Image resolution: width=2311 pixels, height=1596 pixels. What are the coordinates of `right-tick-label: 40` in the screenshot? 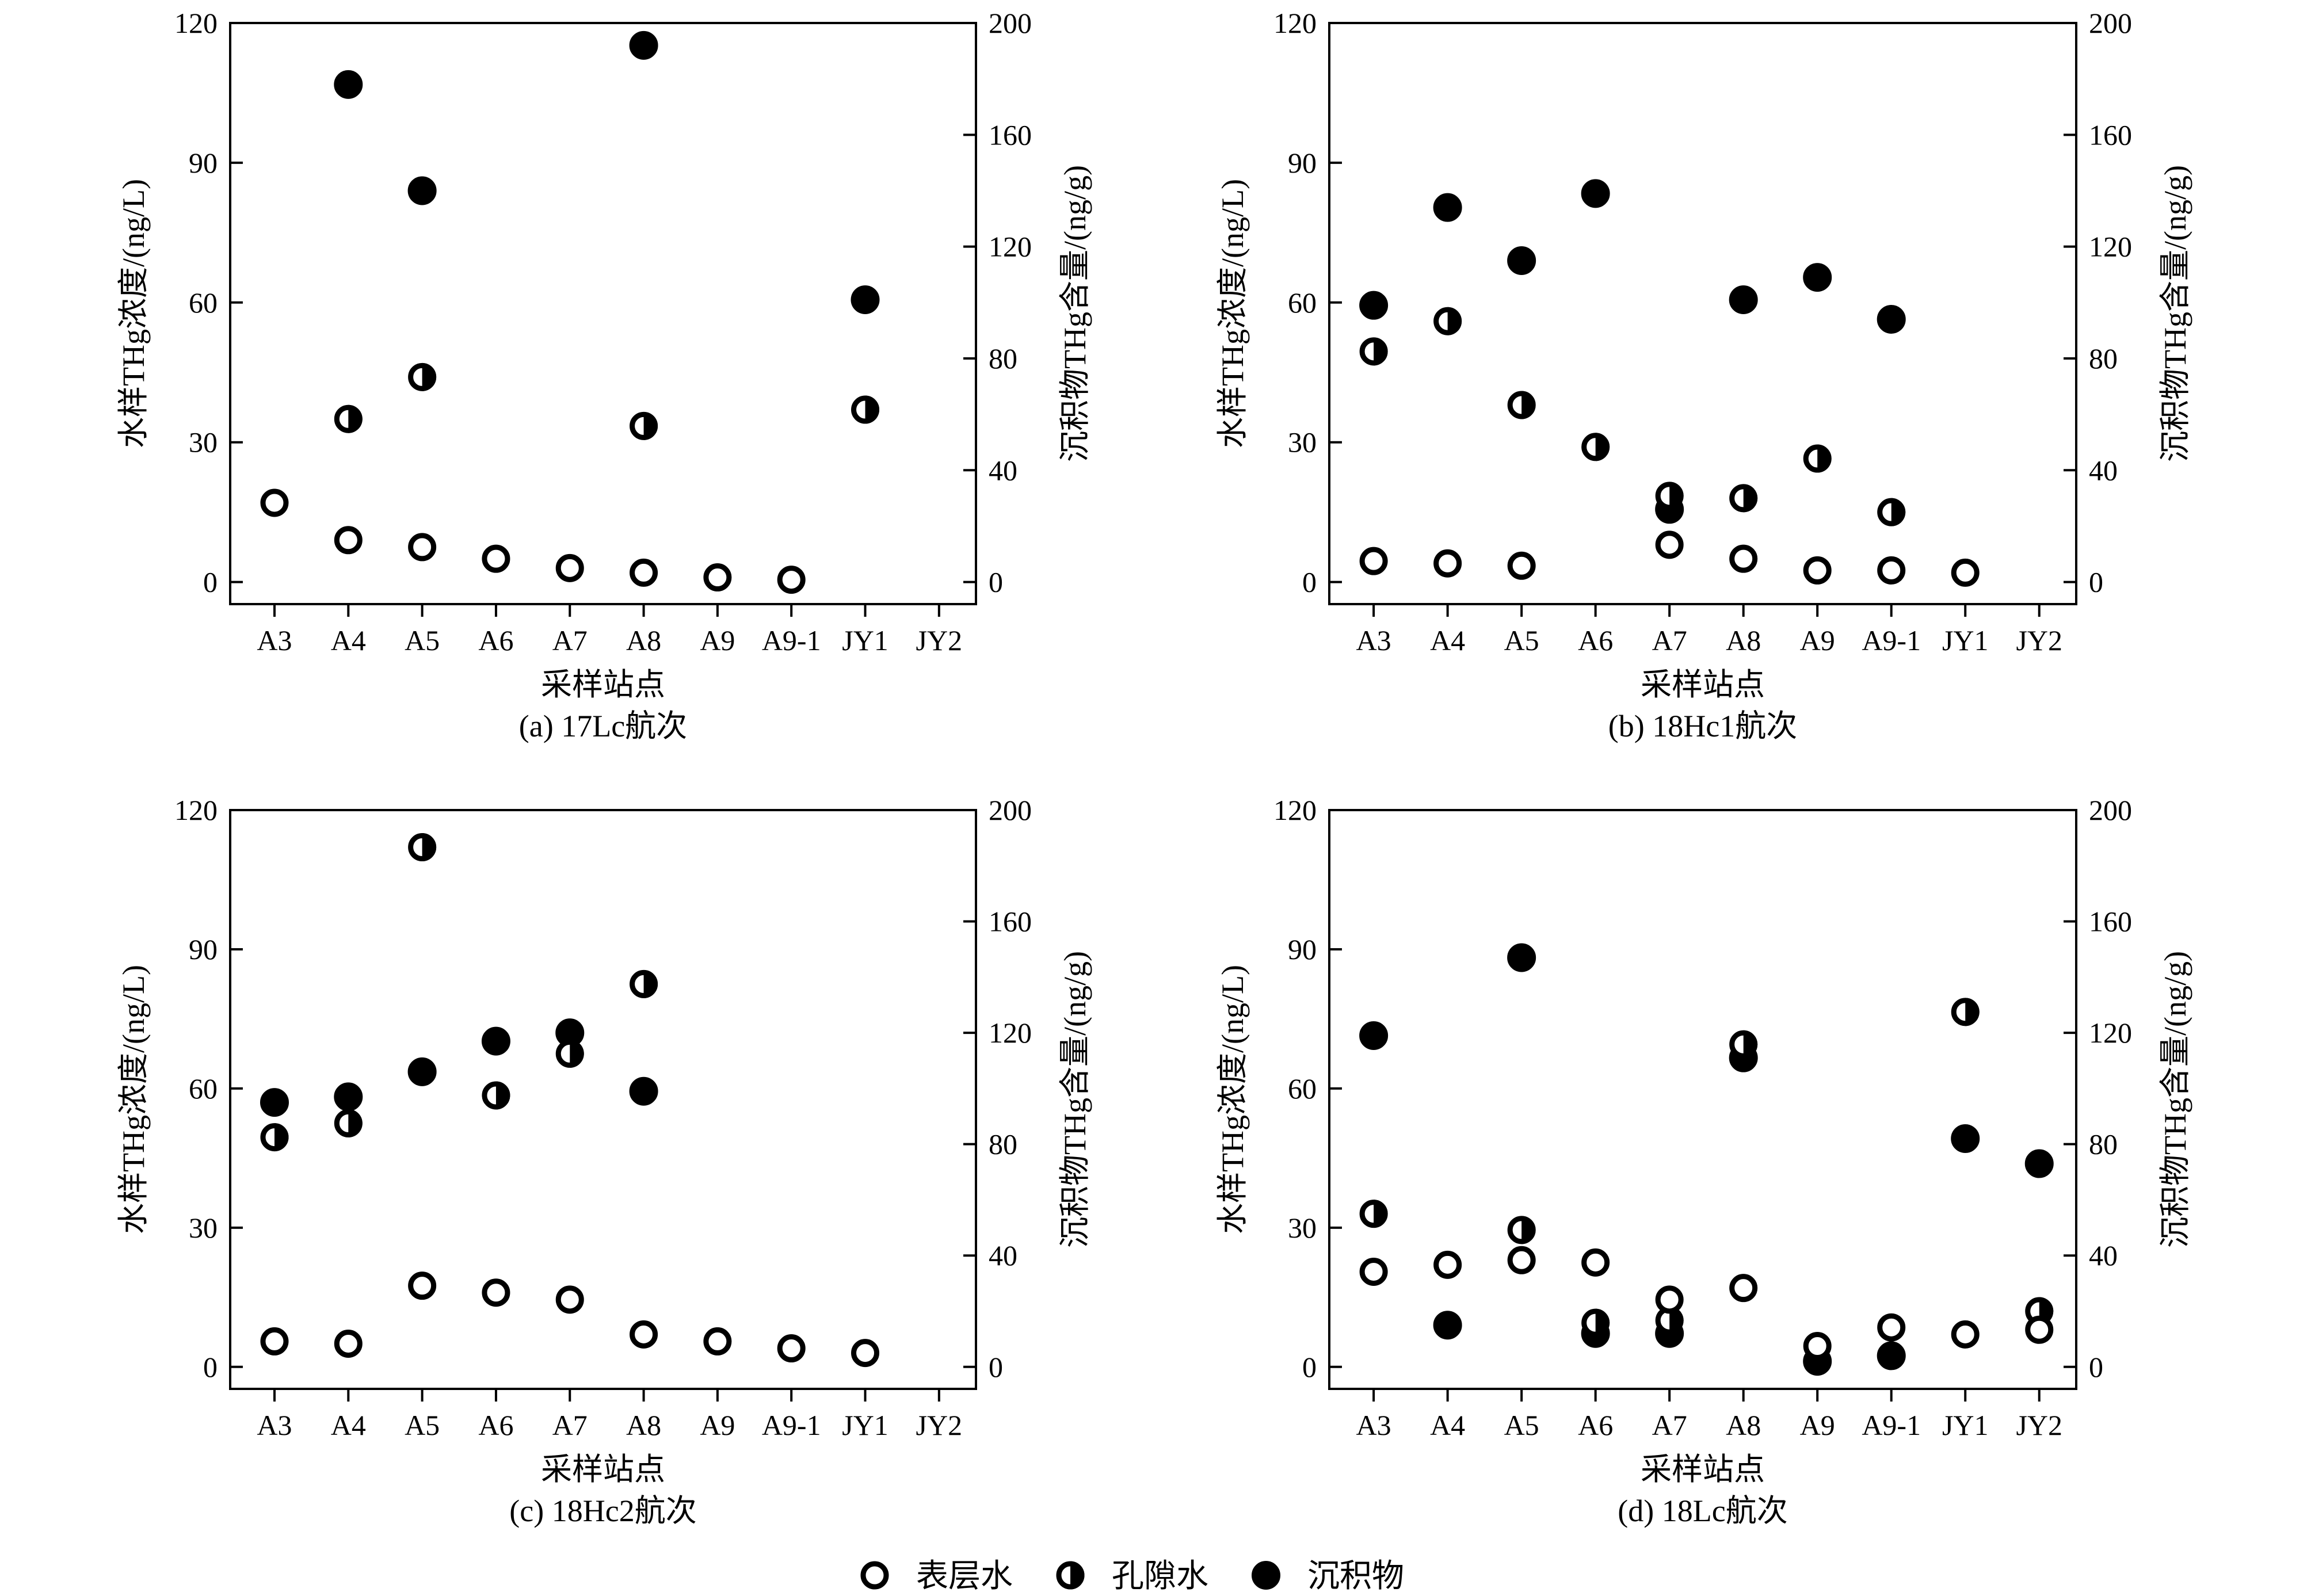 It's located at (1003, 470).